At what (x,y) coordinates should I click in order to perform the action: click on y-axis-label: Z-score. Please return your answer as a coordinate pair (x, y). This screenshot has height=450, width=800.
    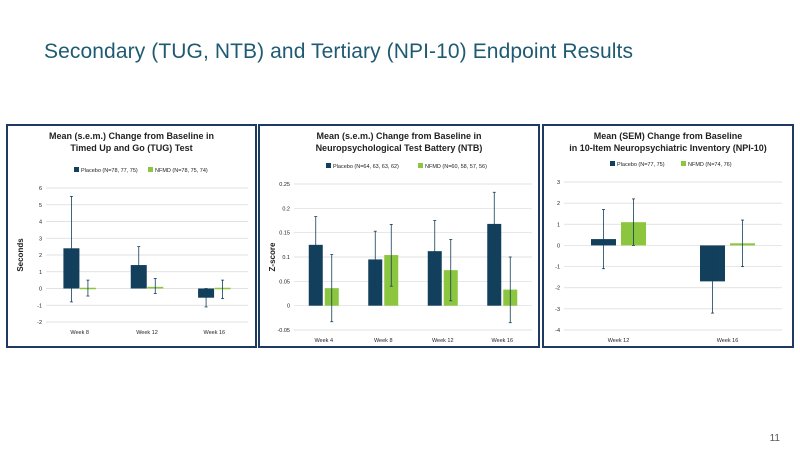
    Looking at the image, I should click on (272, 256).